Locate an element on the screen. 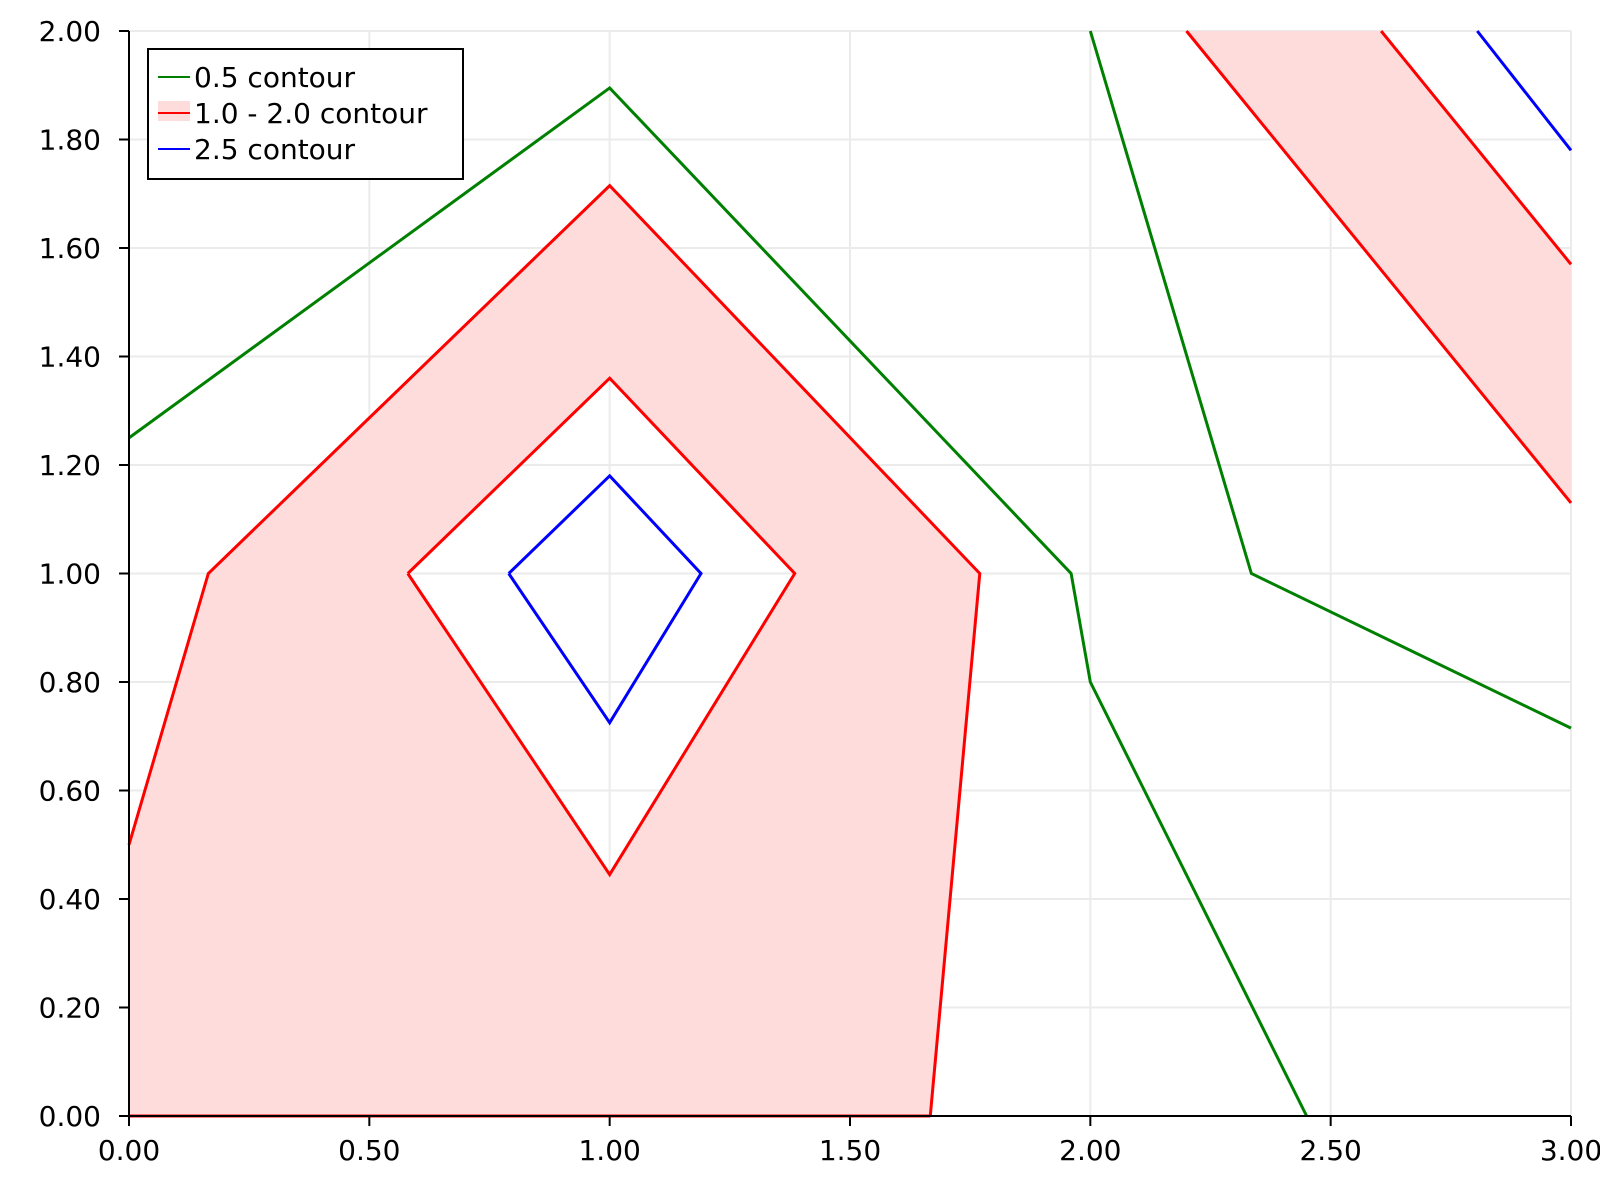  y-tick-label: 0.00 is located at coordinates (70, 1116).